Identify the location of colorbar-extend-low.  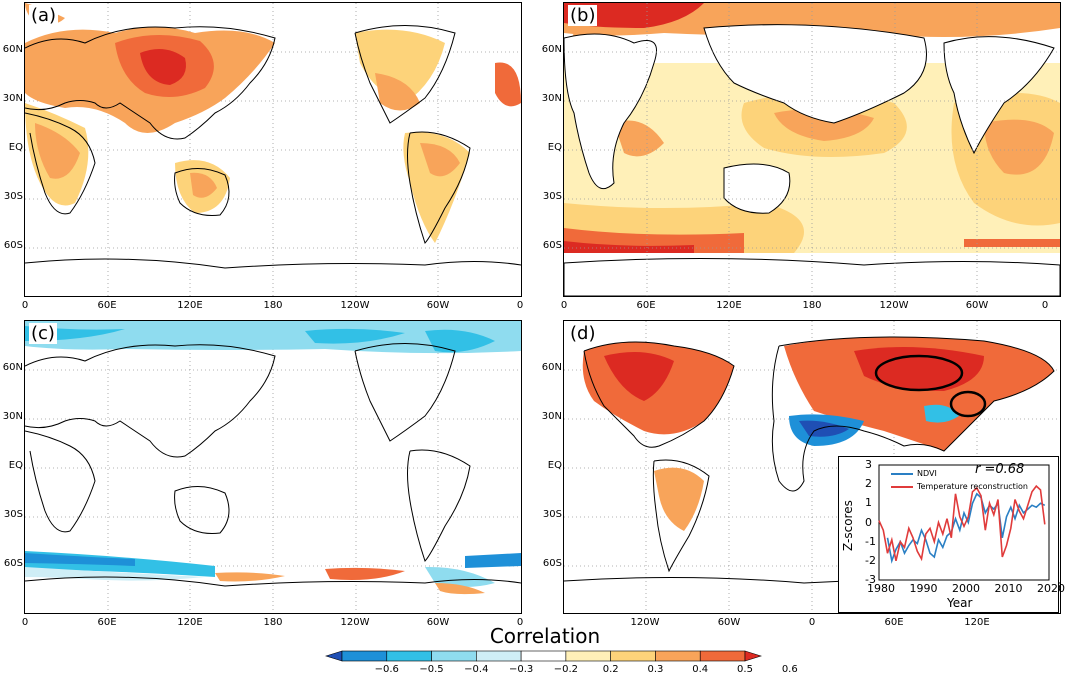
(333, 656).